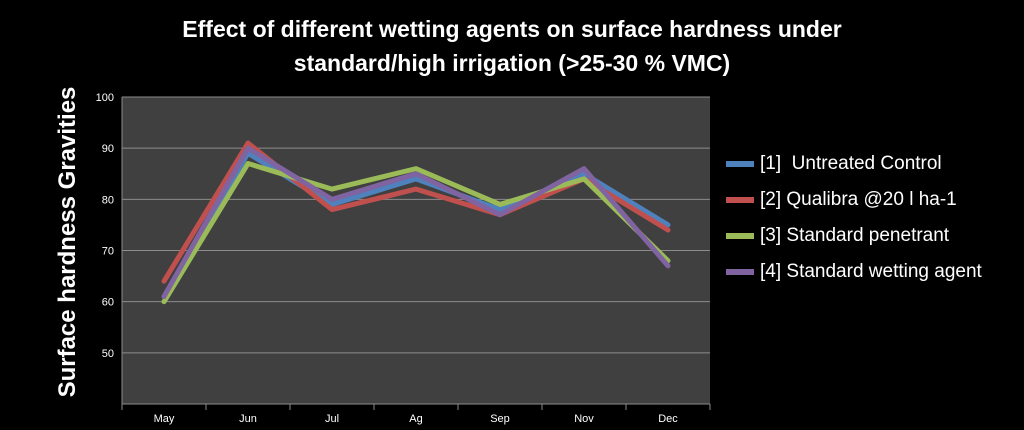 This screenshot has height=430, width=1024. What do you see at coordinates (871, 271) in the screenshot?
I see `legend-label: [4] Standard wetting agent` at bounding box center [871, 271].